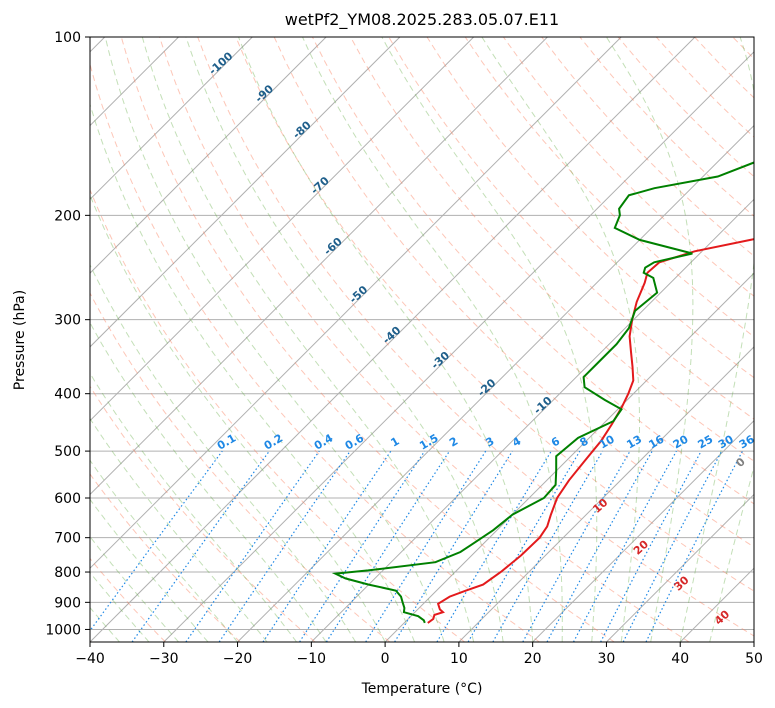  Describe the element at coordinates (20, 340) in the screenshot. I see `y-axis-label: Pressure (hPa)` at that location.